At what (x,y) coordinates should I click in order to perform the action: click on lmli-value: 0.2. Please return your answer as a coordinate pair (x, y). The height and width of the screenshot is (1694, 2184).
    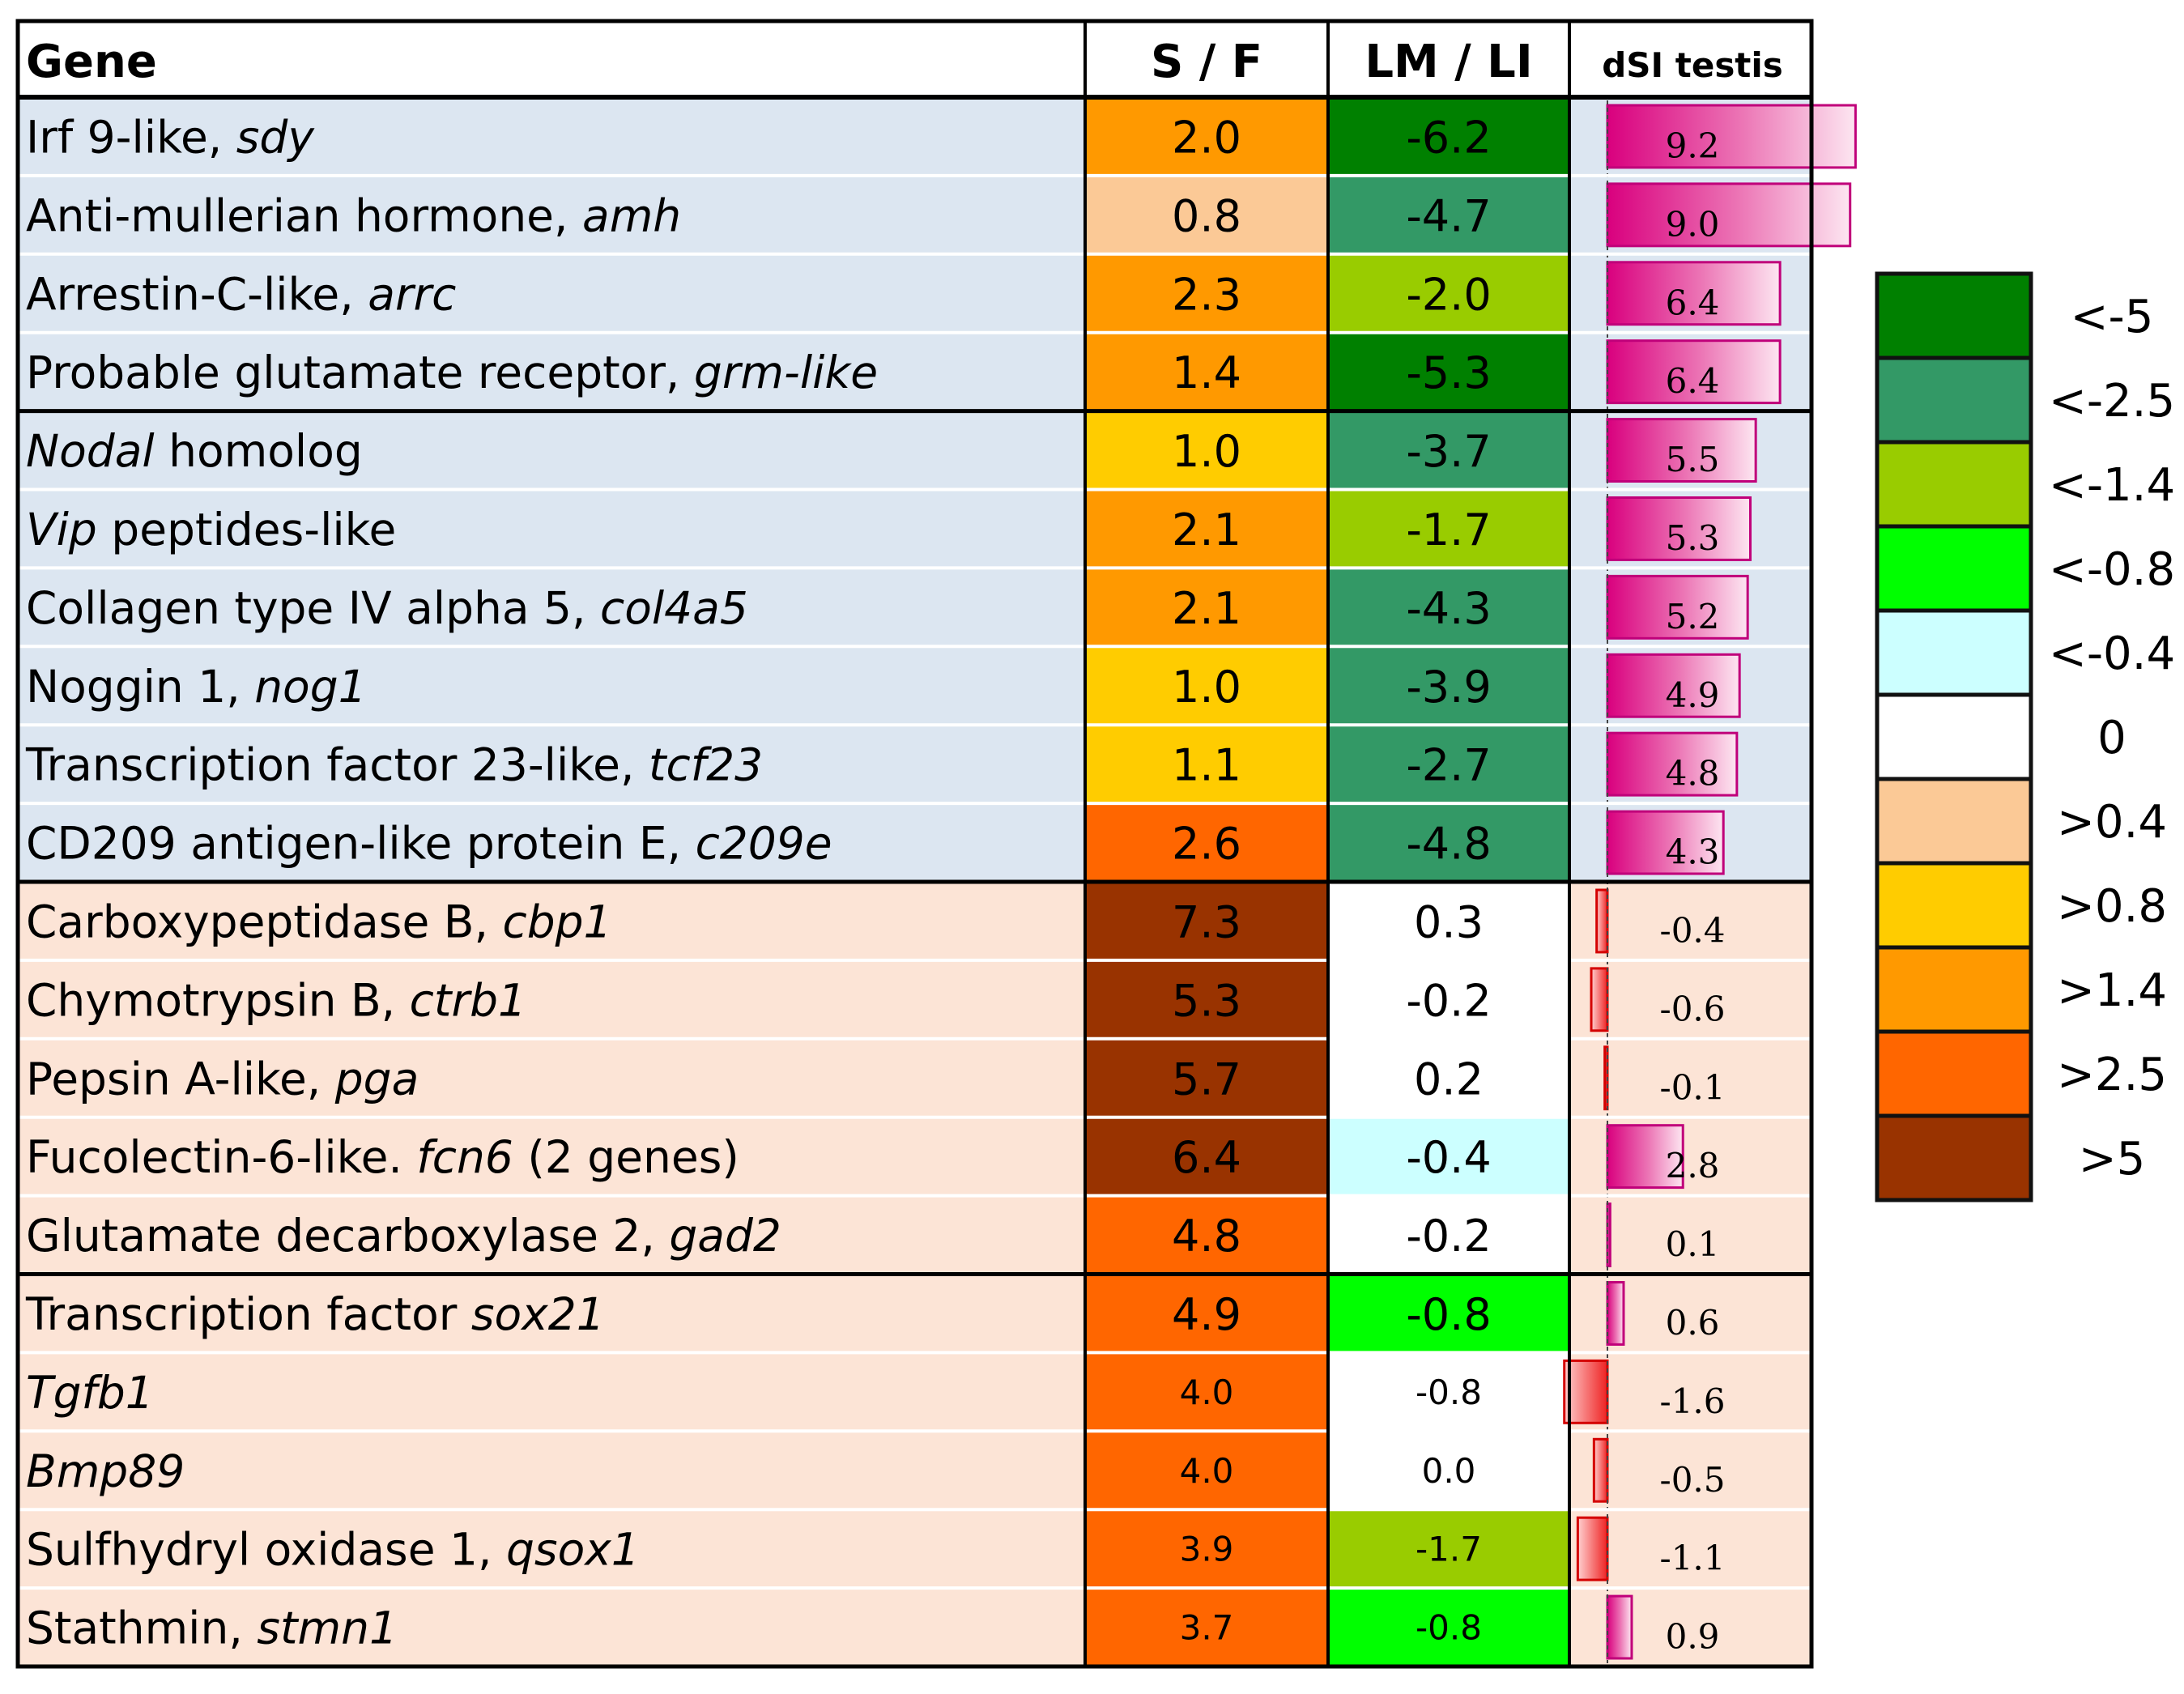
    Looking at the image, I should click on (1449, 1079).